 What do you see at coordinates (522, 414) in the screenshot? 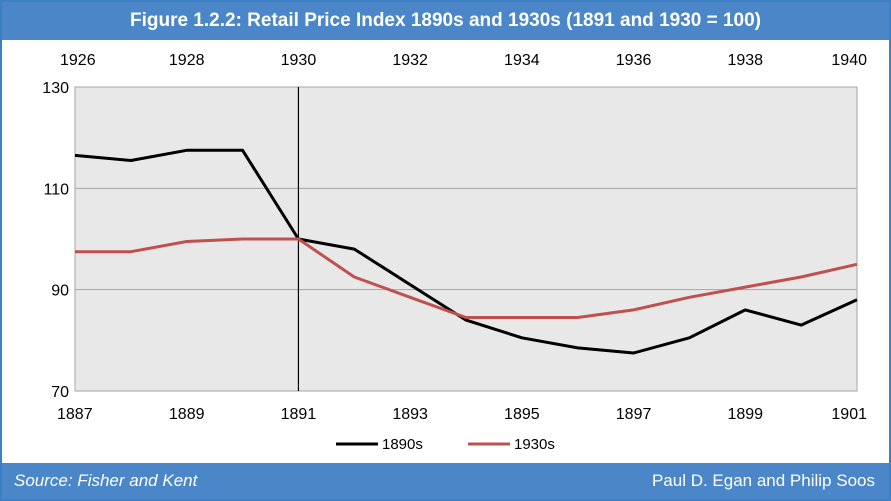
I see `bottom-x-tick-label: 1895` at bounding box center [522, 414].